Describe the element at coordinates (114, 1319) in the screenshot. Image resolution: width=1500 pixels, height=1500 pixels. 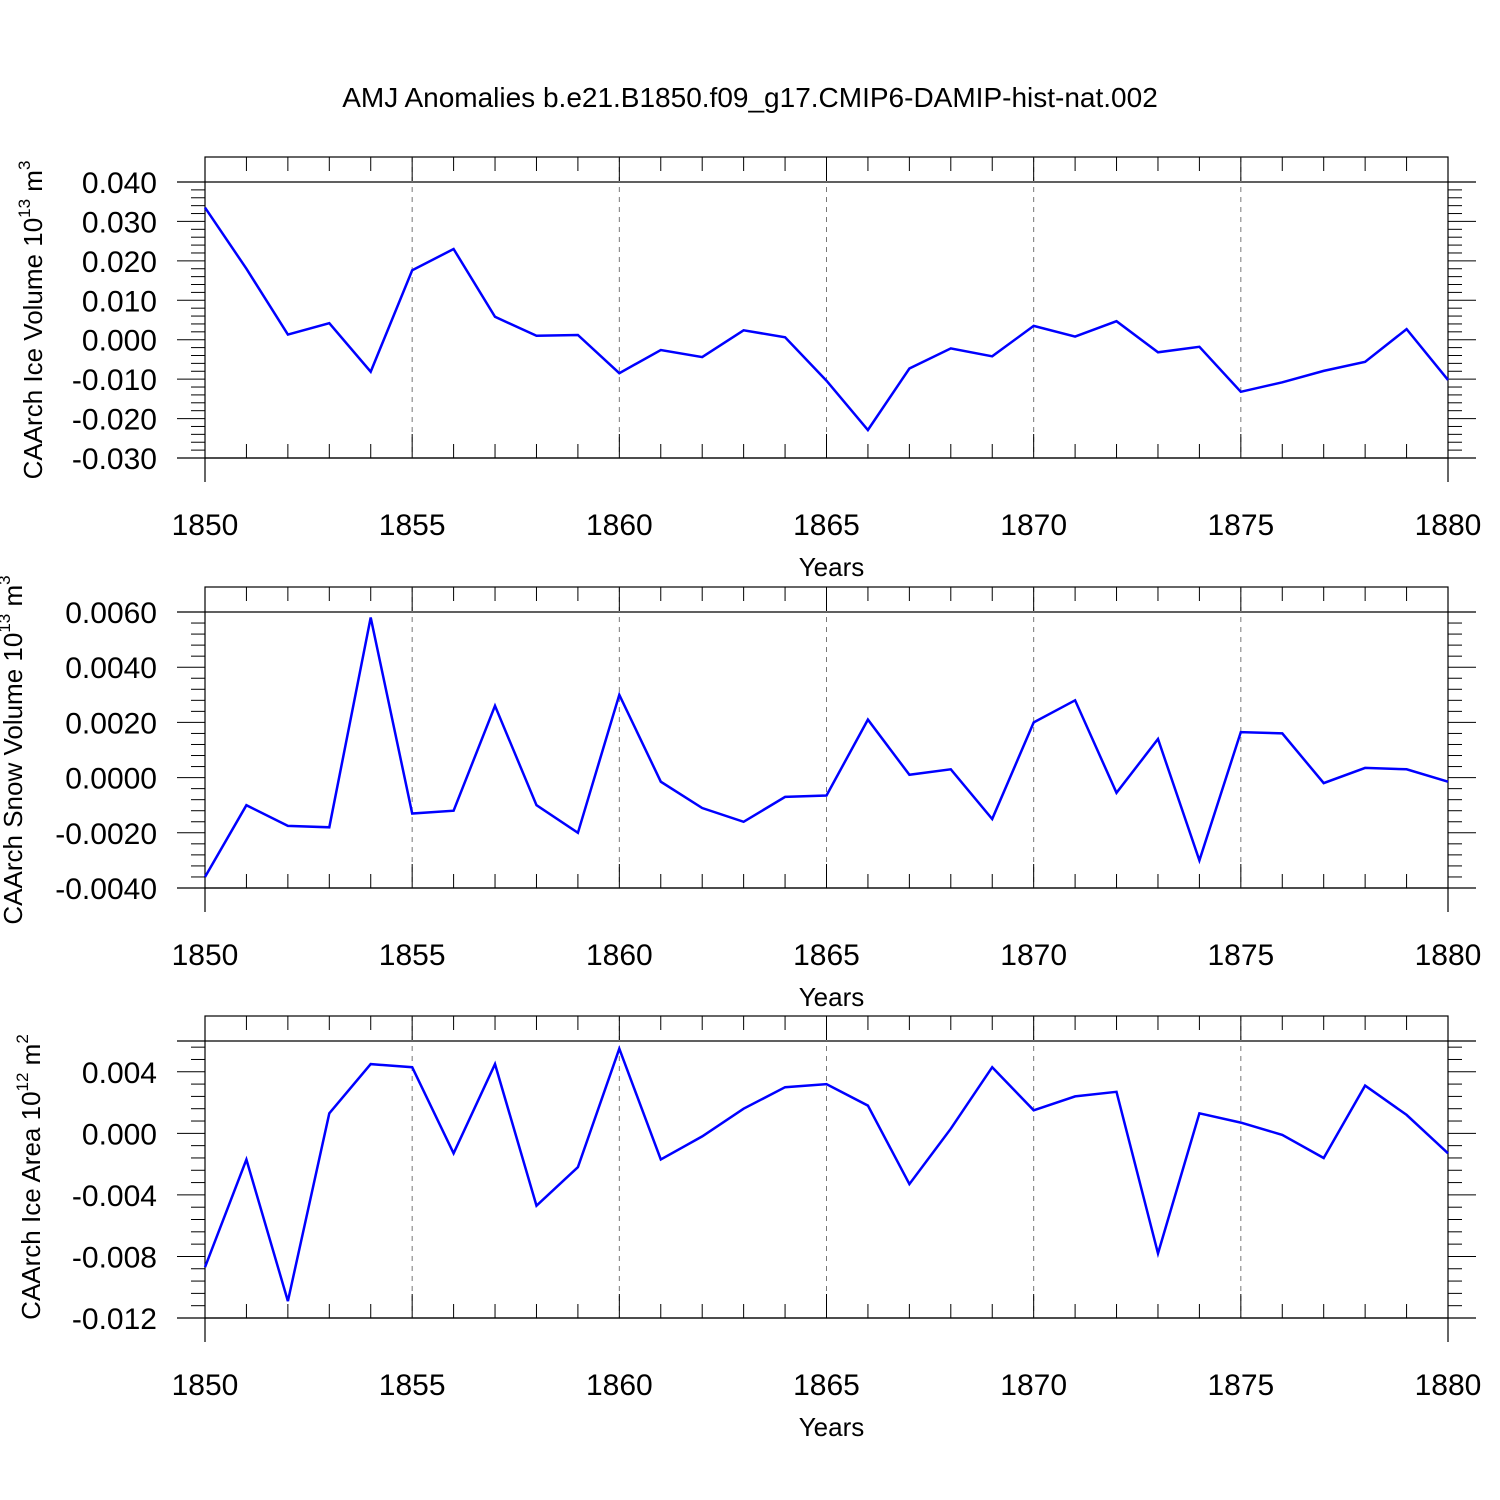
I see `y-tick-label: -0.012` at that location.